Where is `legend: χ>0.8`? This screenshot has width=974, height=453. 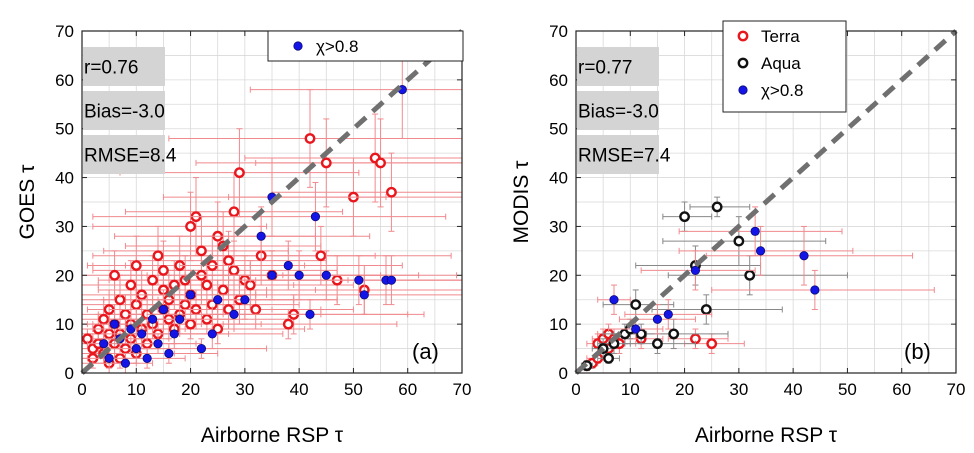 legend: χ>0.8 is located at coordinates (365, 46).